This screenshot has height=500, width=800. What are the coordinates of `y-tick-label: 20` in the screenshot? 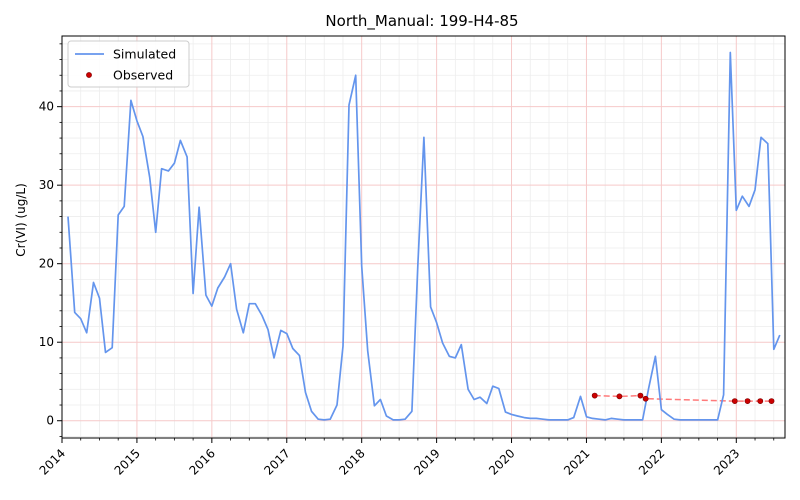 It's located at (46, 264).